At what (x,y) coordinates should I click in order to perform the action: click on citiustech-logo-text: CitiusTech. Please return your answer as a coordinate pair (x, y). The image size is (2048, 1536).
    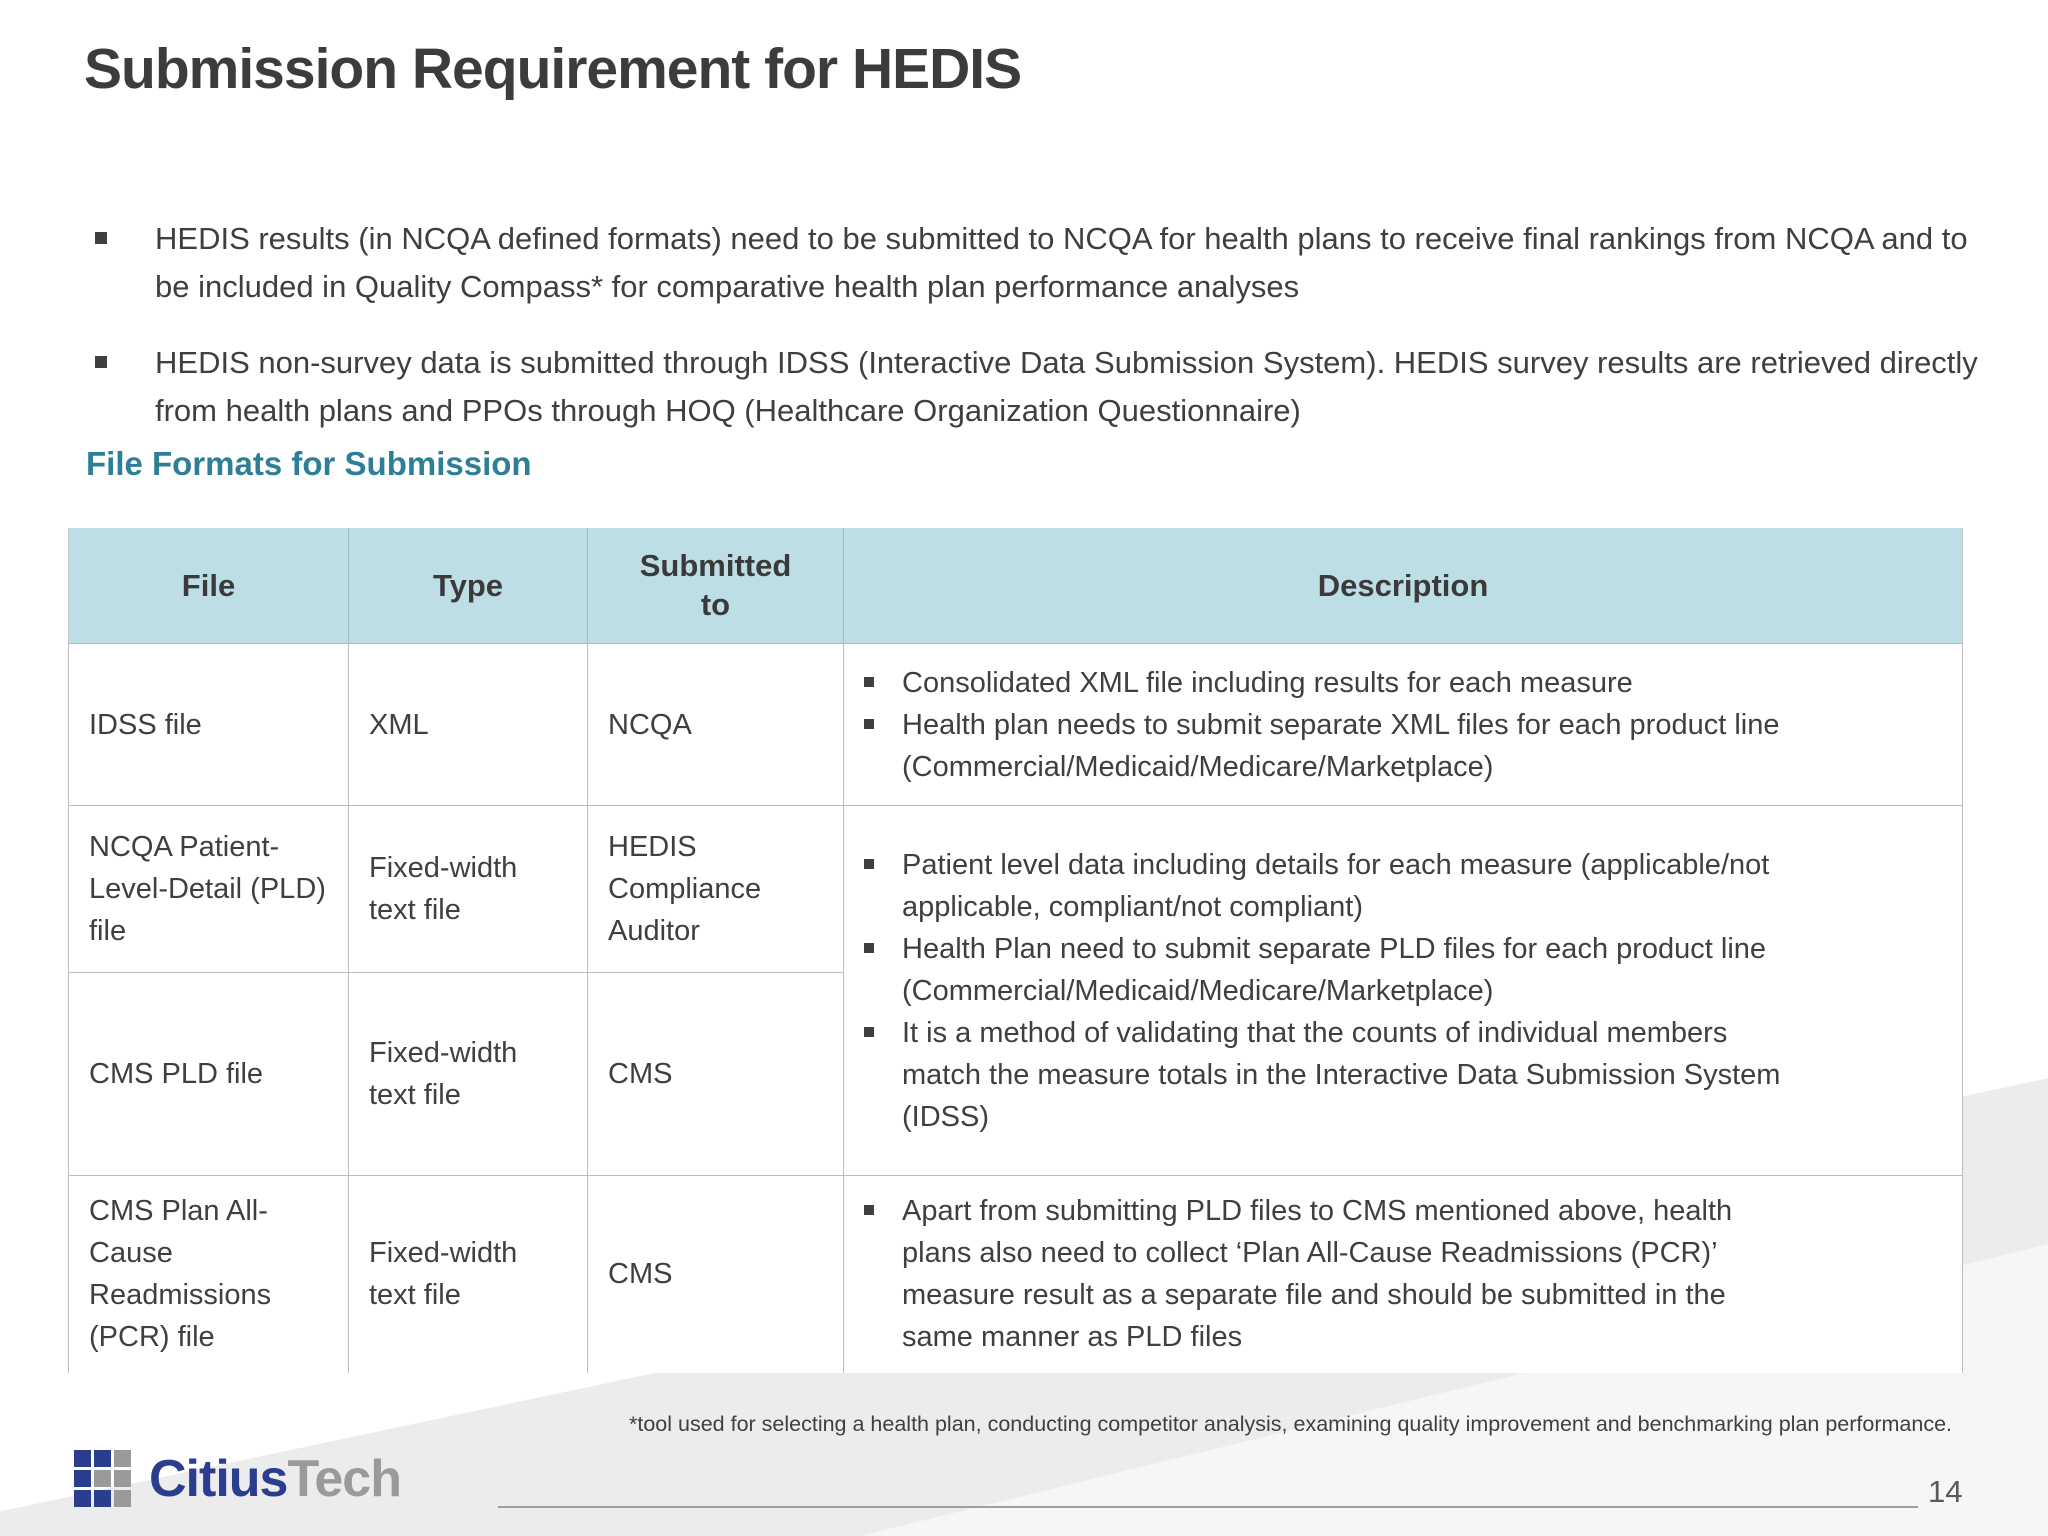
    Looking at the image, I should click on (275, 1478).